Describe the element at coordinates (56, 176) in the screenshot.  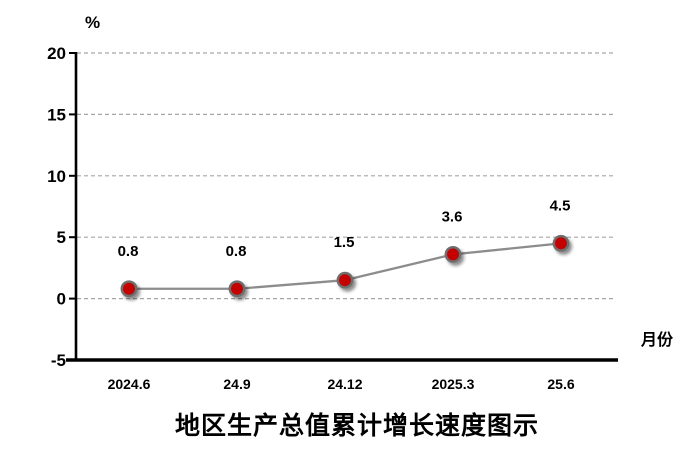
I see `y-tick-label: 10` at that location.